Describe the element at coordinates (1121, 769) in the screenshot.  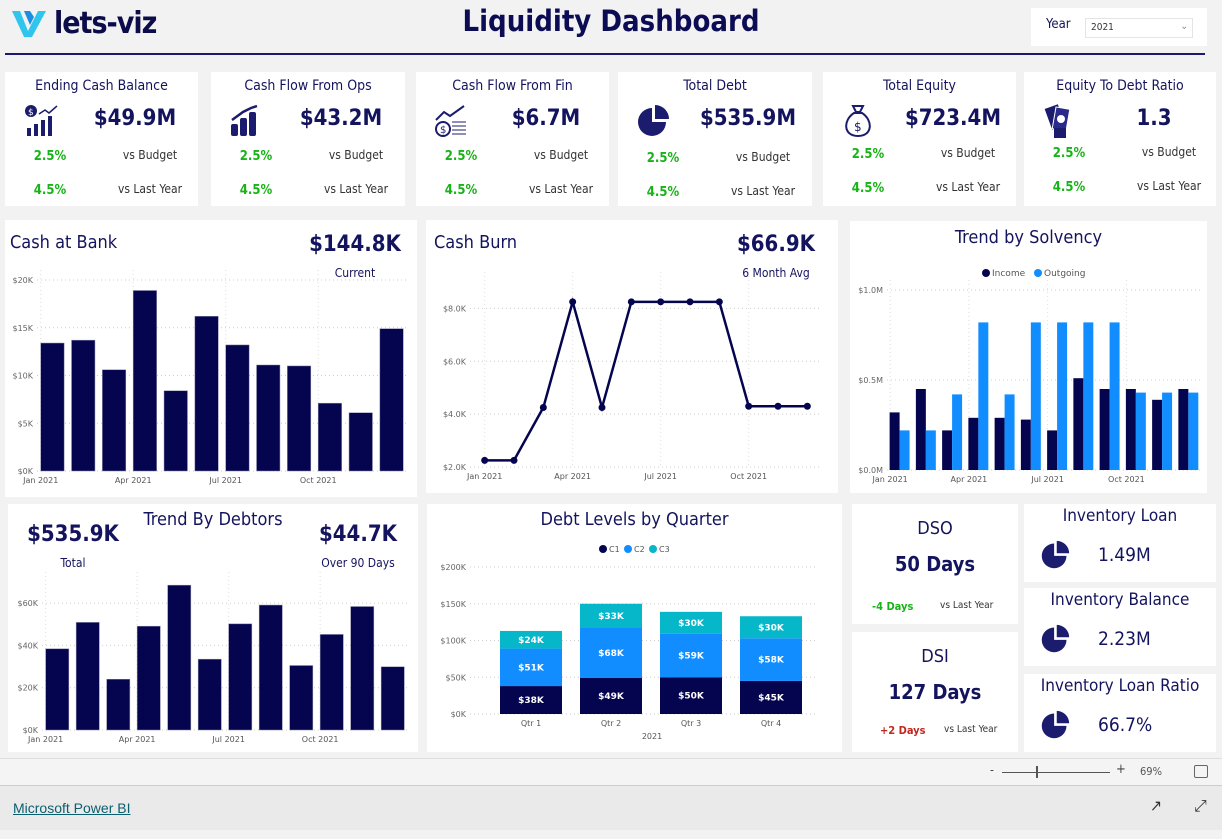
I see `zoom-in-button: +` at that location.